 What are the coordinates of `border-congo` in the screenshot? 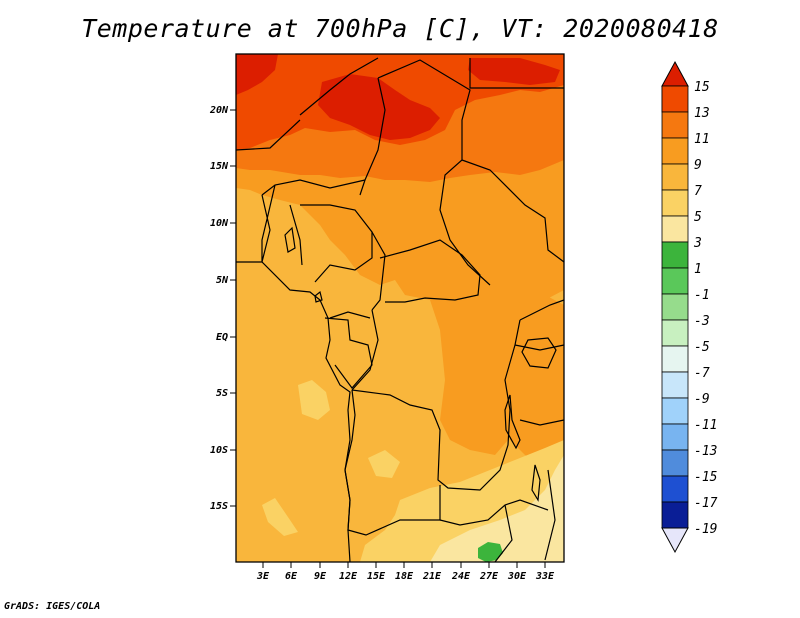 It's located at (436, 400).